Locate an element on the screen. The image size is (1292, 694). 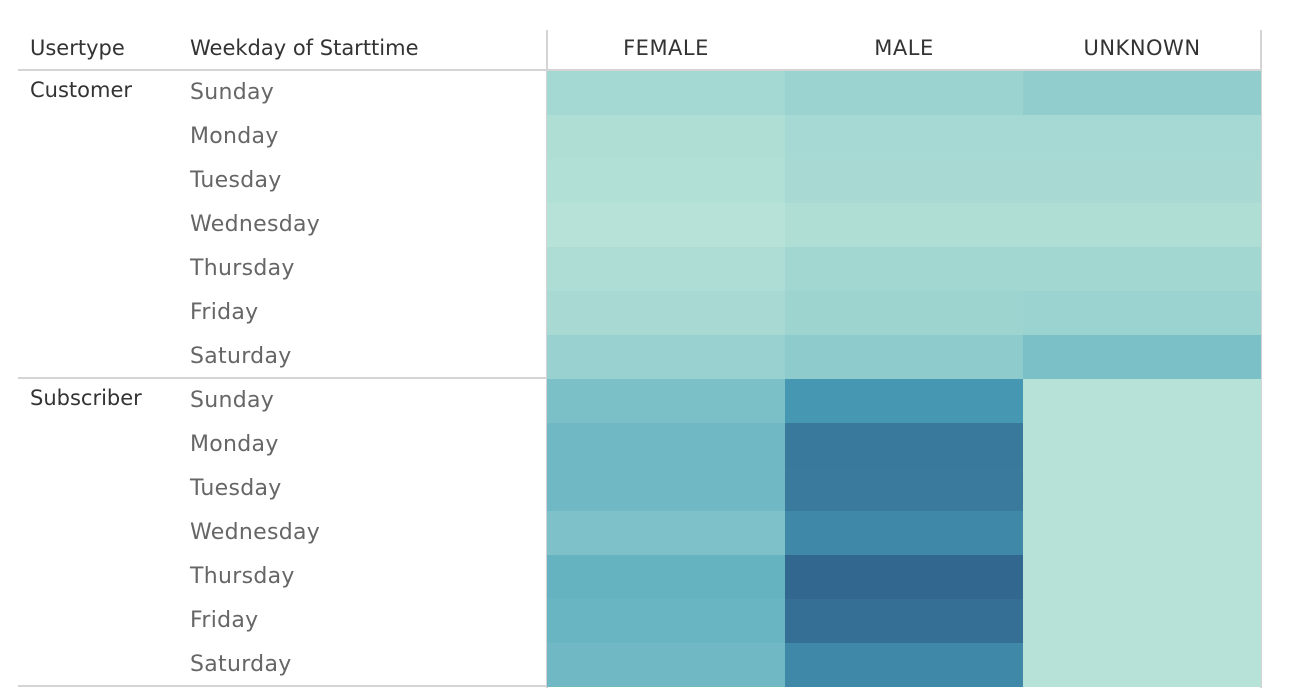
column-header-male: MALE is located at coordinates (904, 48).